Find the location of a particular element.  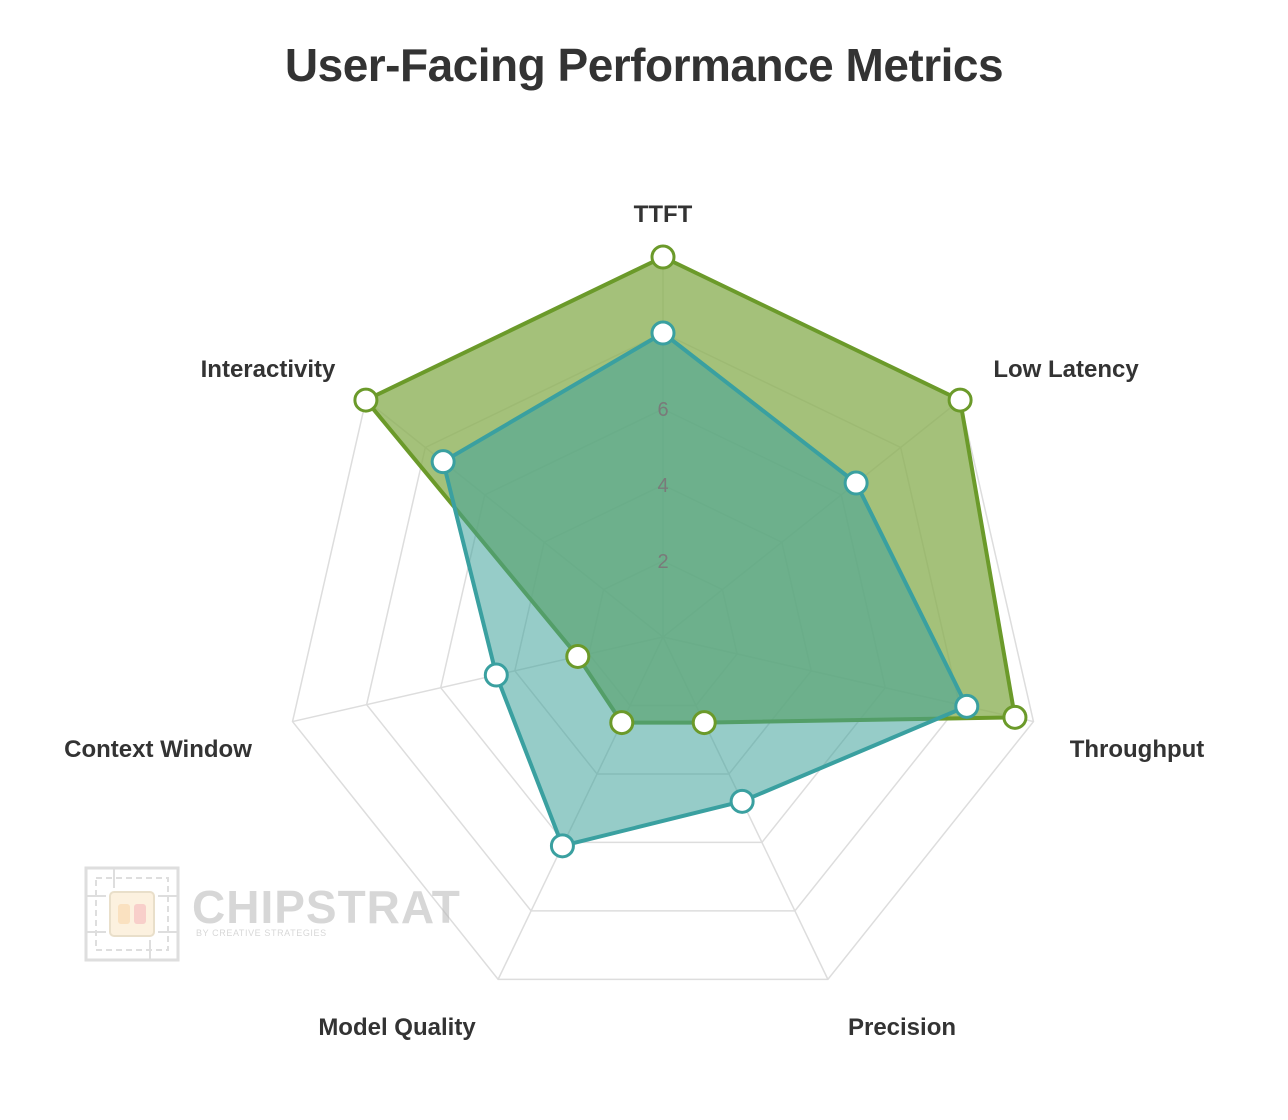

watermark-brand-name: CHIPSTRAT is located at coordinates (326, 907).